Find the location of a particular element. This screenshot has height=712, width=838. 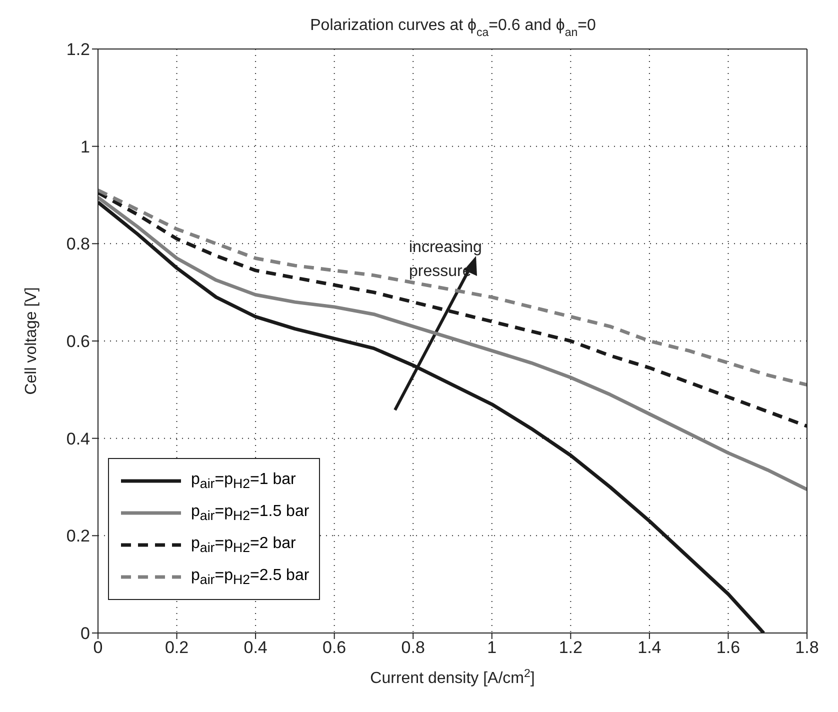

y-axis-title: Cell voltage [V] is located at coordinates (31, 341).